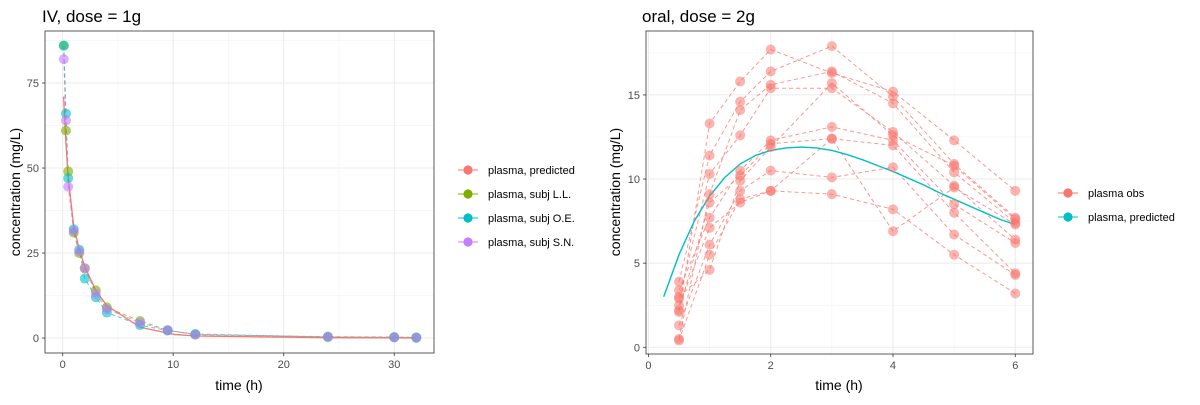 This screenshot has width=1200, height=405. I want to click on y-tick-label: 10, so click(634, 180).